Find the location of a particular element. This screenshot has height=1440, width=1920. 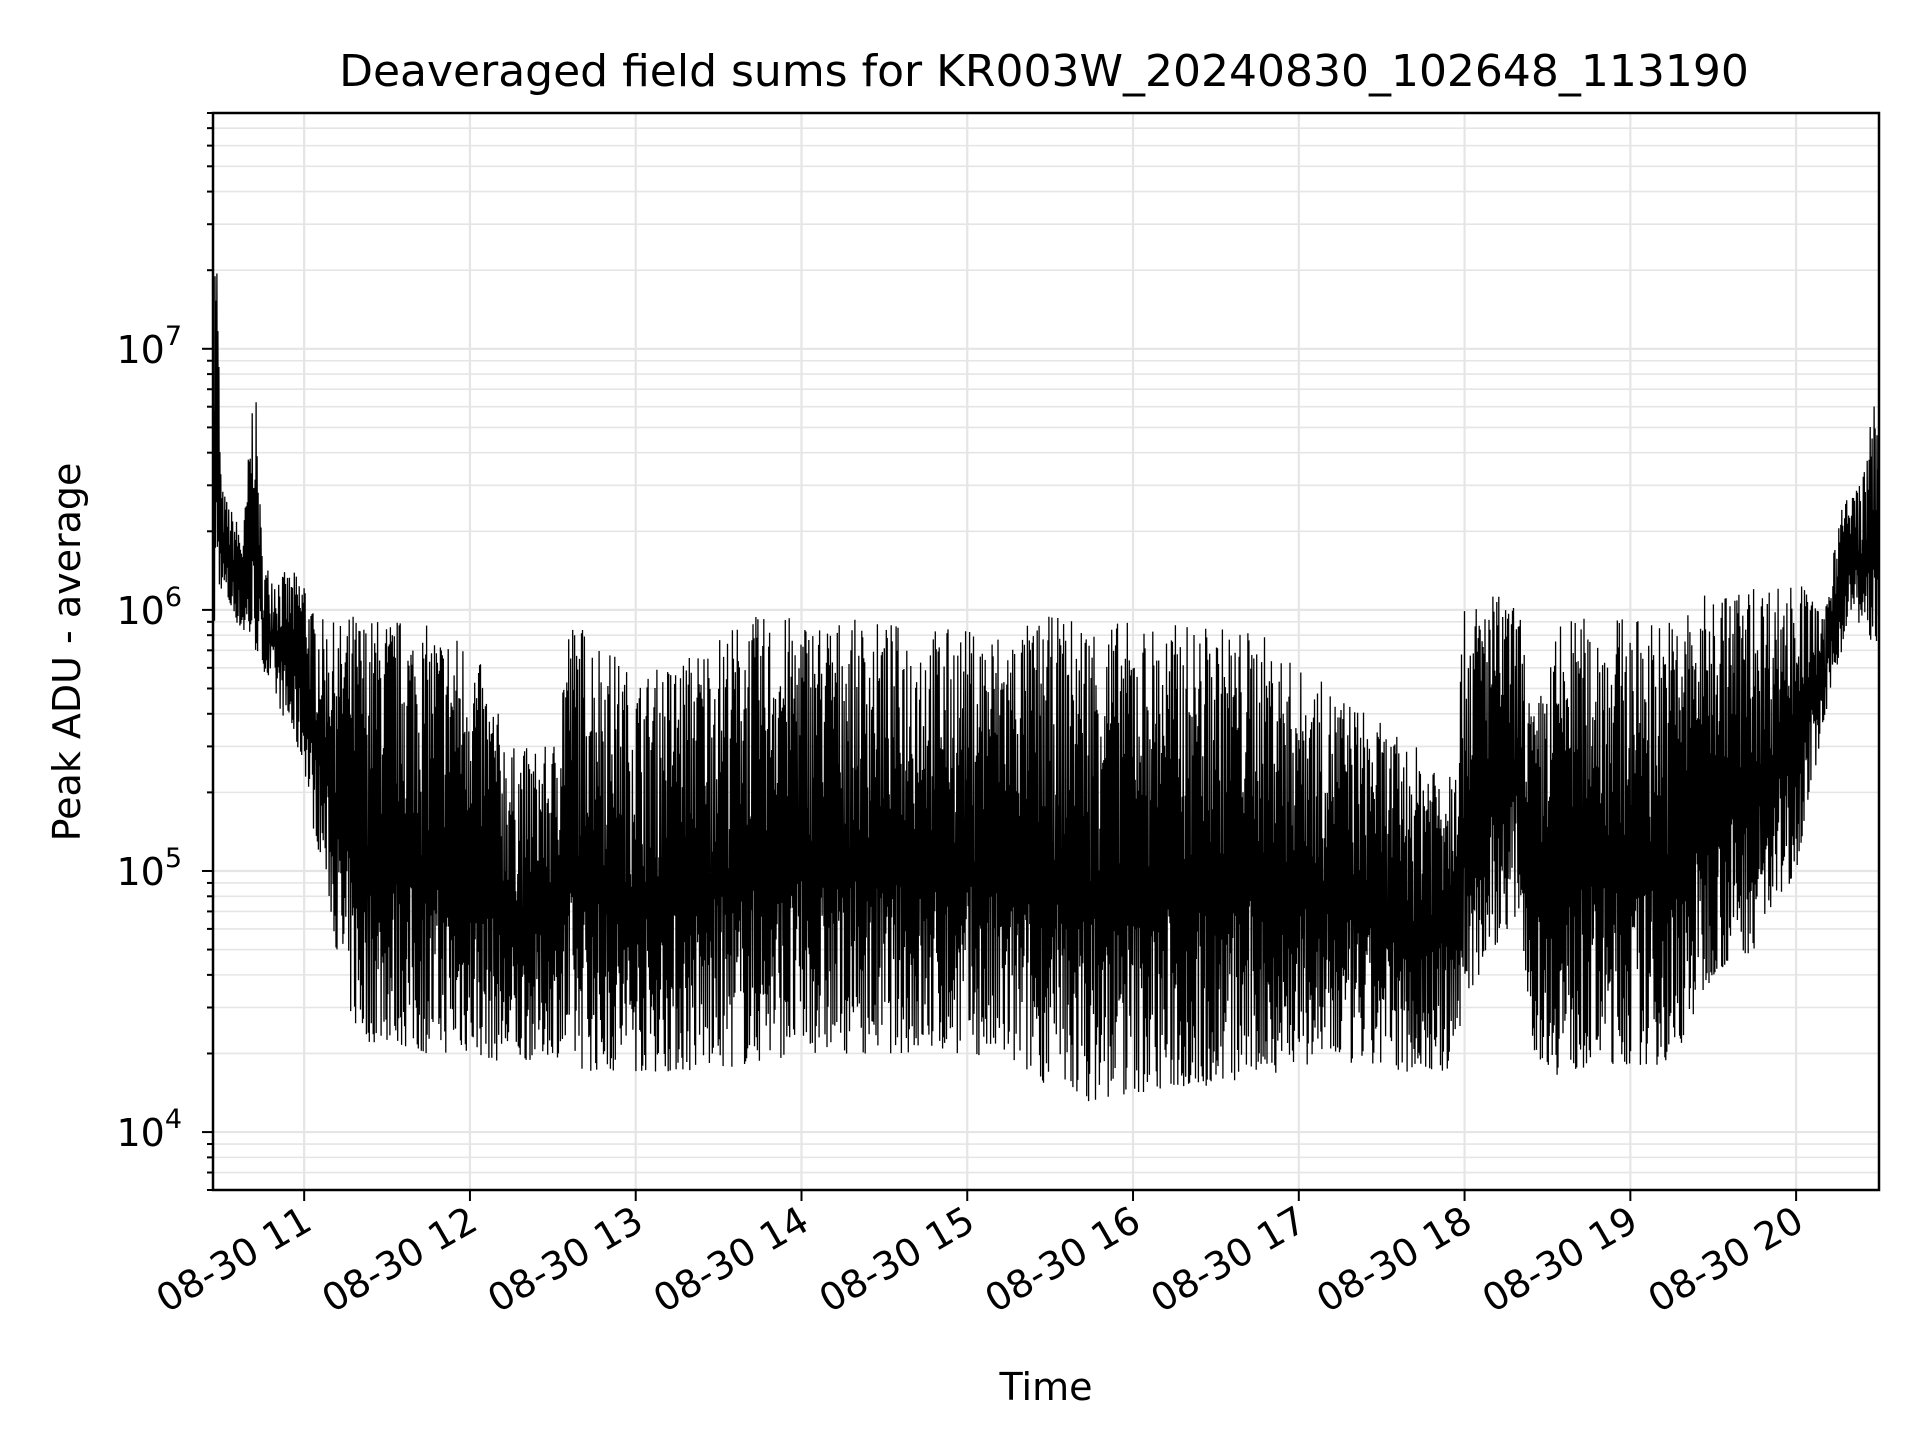

x-tick-label: 08-30 13 is located at coordinates (565, 1260).